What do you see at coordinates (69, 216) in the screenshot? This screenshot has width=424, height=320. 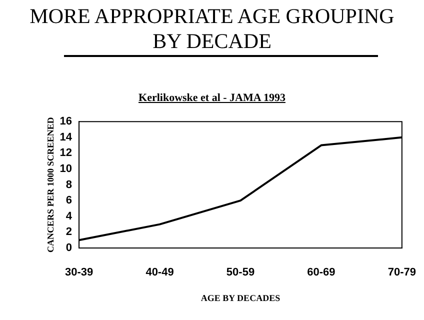 I see `y-tick-label: 4` at bounding box center [69, 216].